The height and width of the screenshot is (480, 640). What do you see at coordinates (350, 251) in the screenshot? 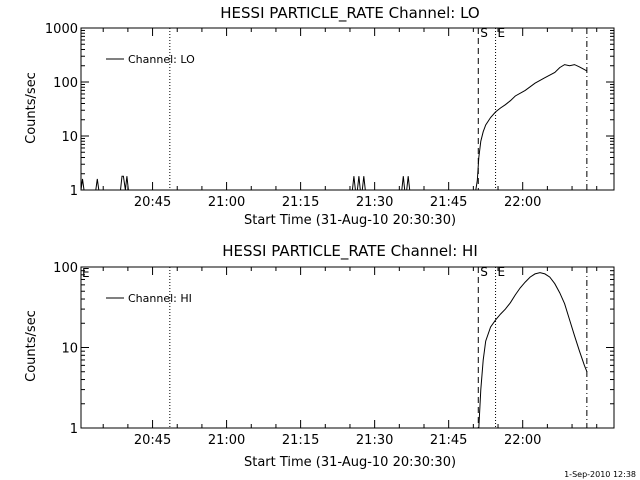
I see `chart-title: HESSI PARTICLE_RATE Channel: HI` at bounding box center [350, 251].